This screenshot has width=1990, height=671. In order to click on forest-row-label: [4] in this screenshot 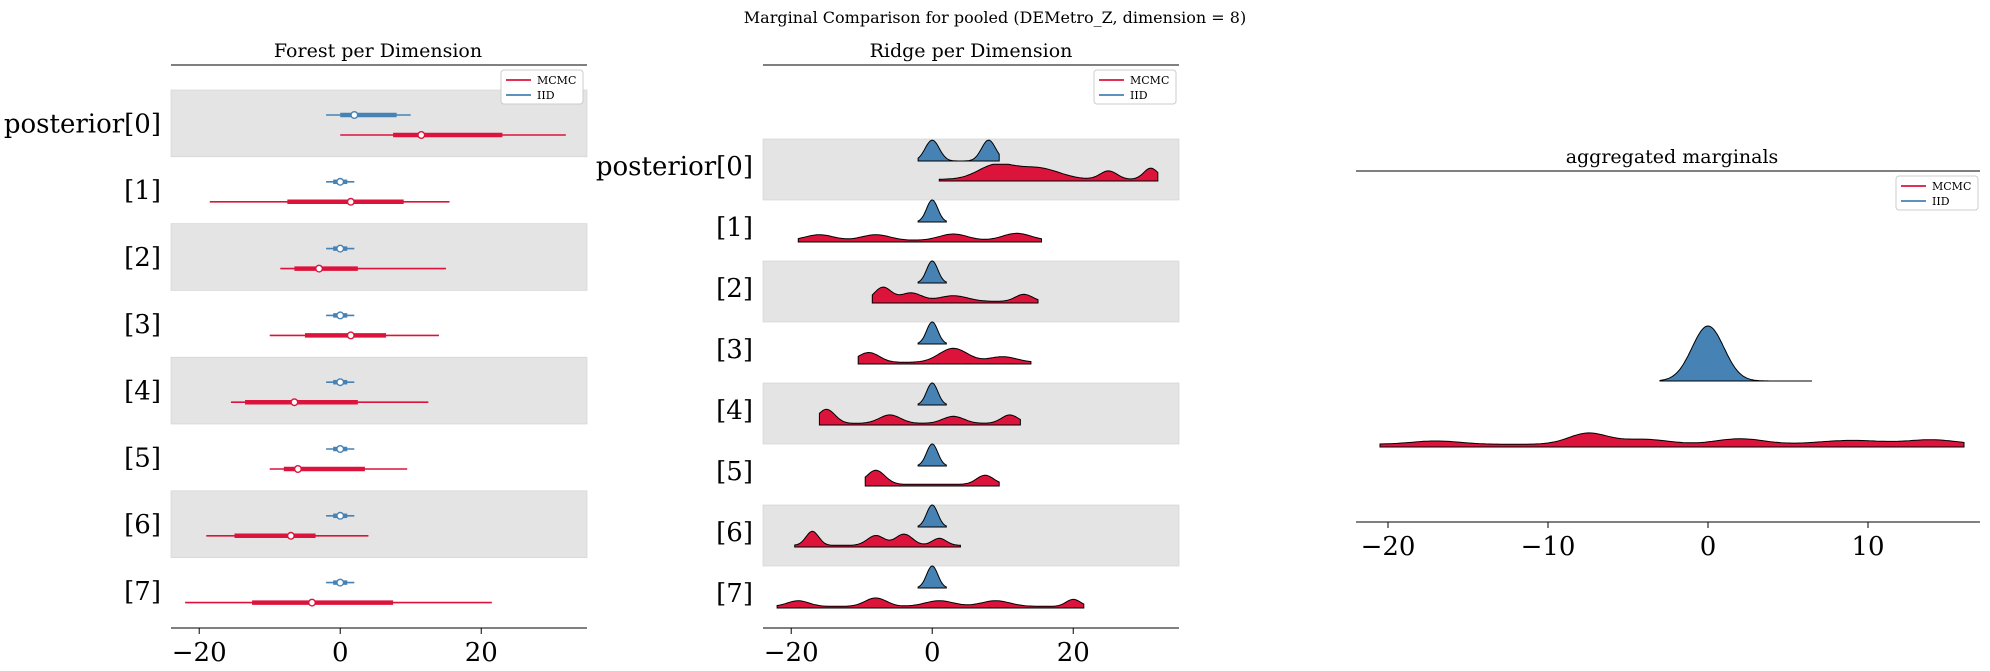, I will do `click(142, 392)`.